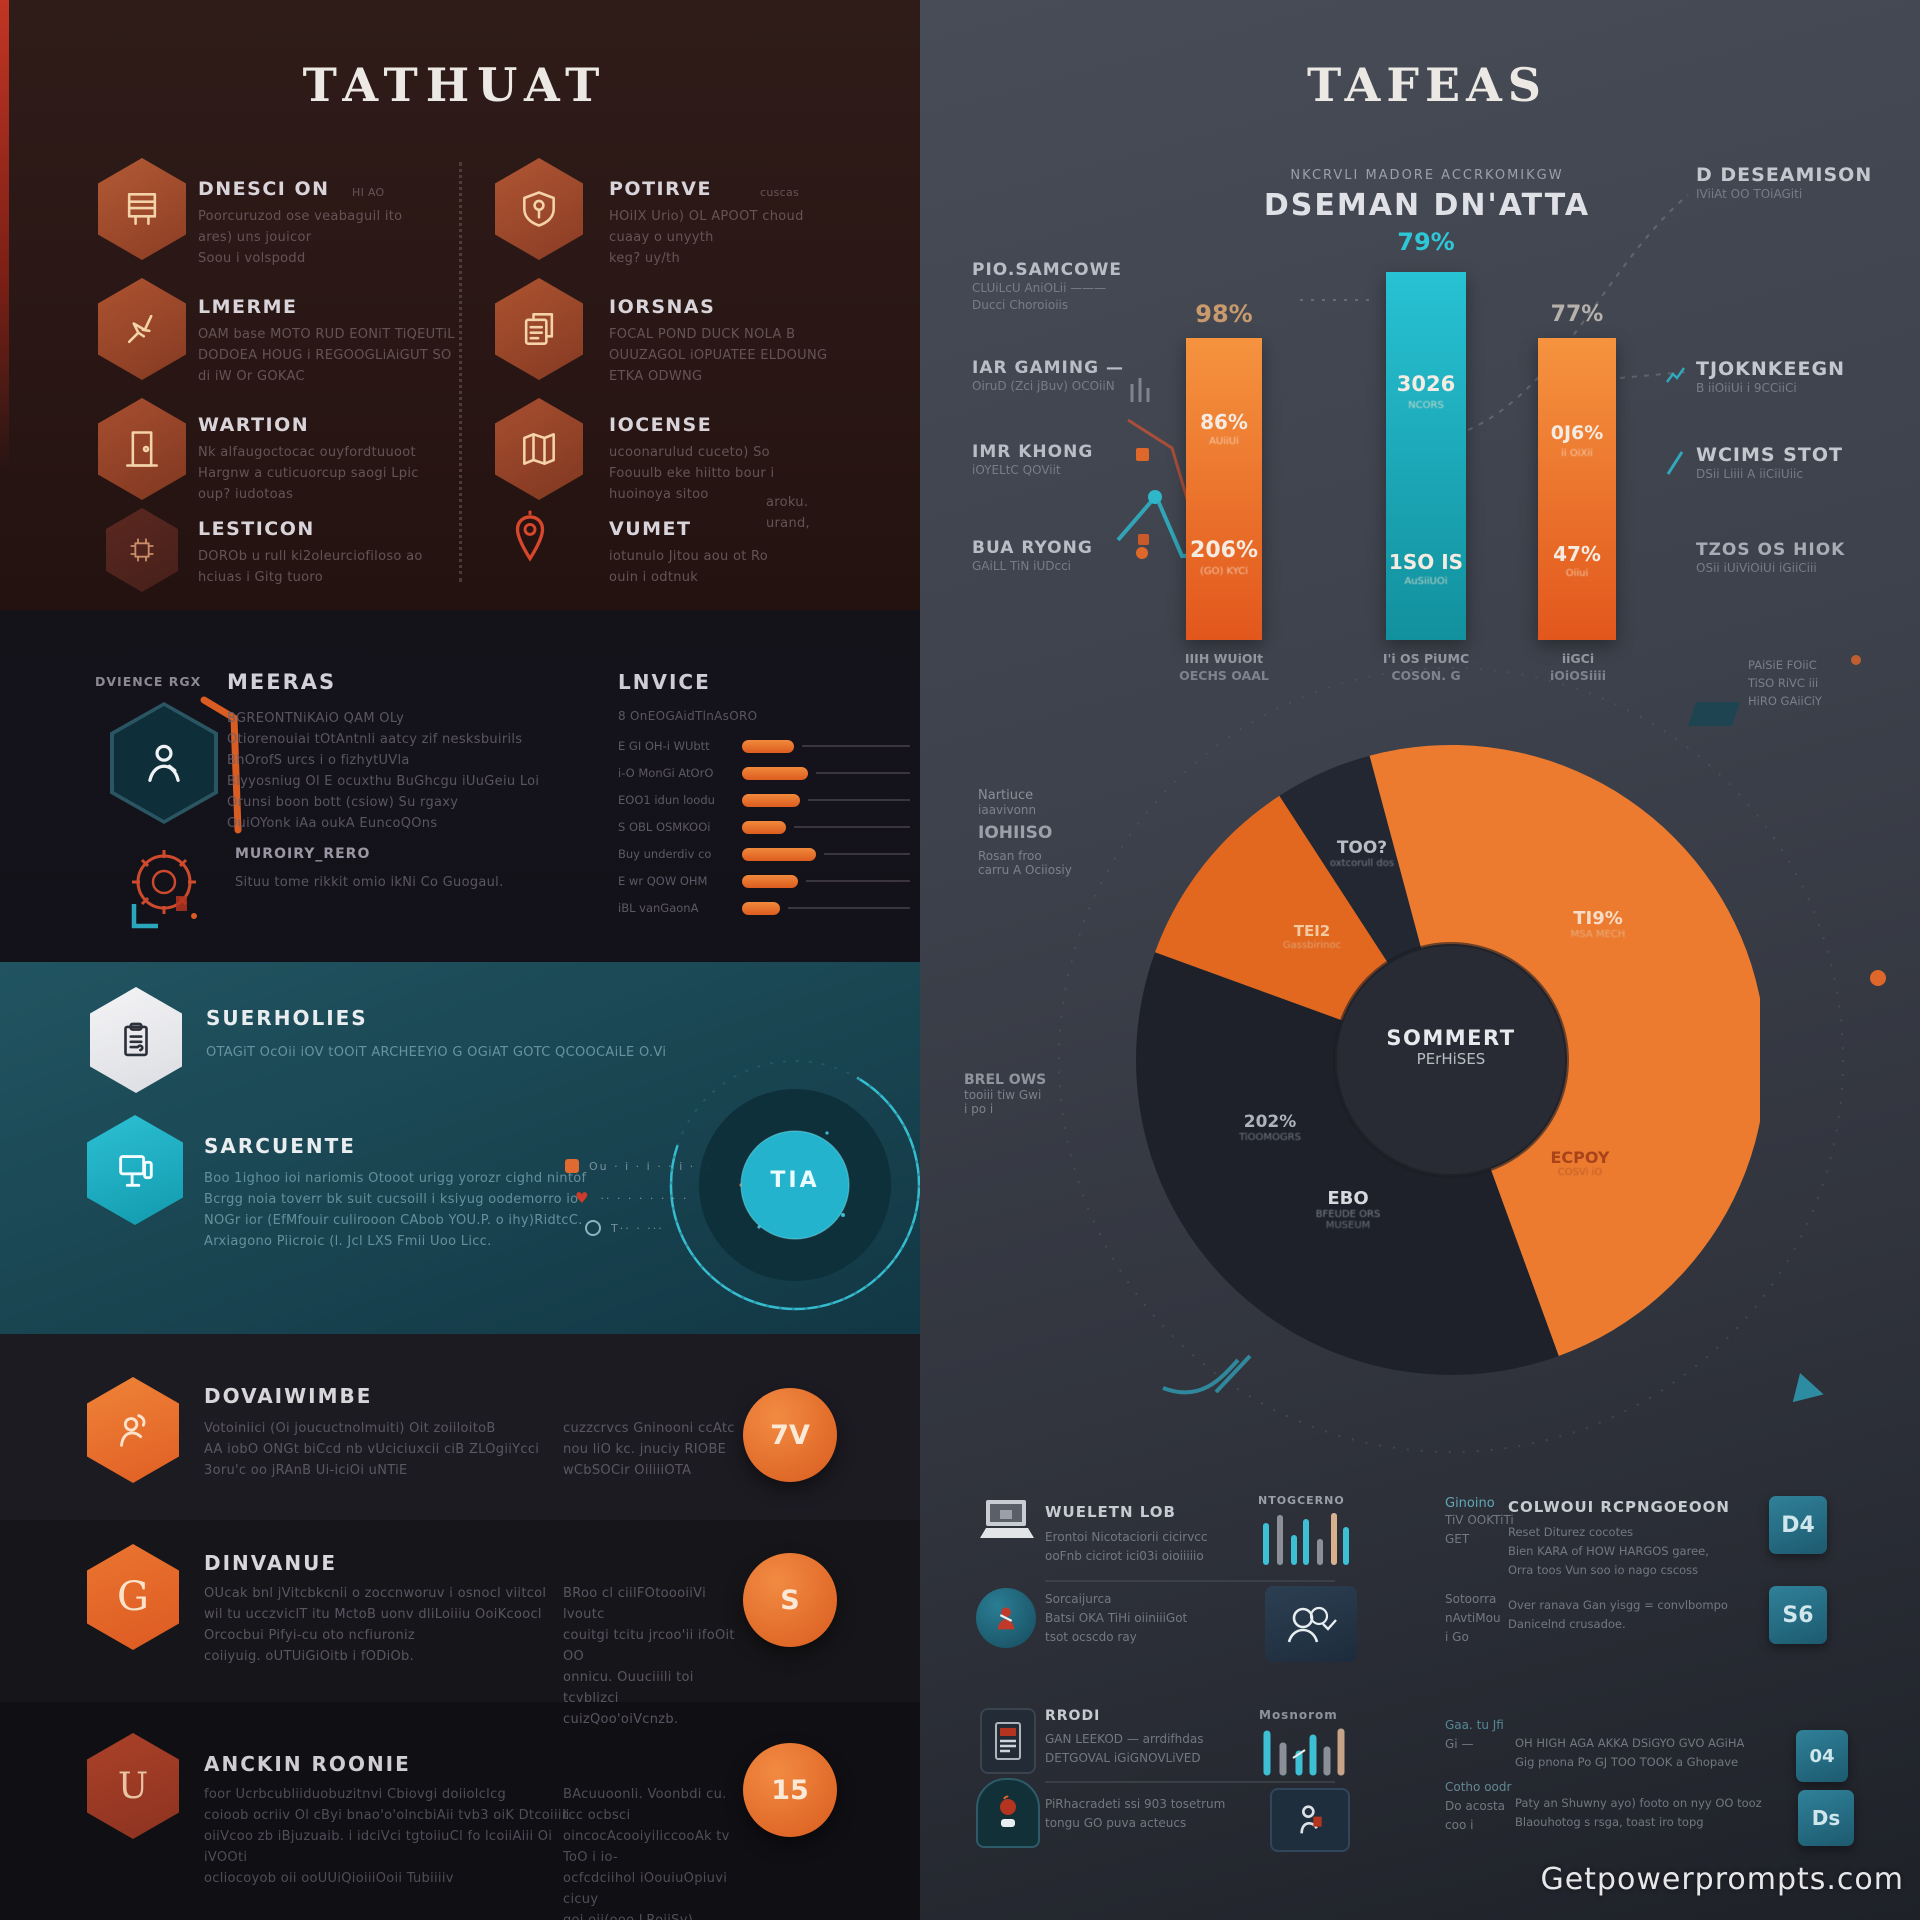 This screenshot has height=1920, width=1920. What do you see at coordinates (1006, 1618) in the screenshot?
I see `figure-circle-icon` at bounding box center [1006, 1618].